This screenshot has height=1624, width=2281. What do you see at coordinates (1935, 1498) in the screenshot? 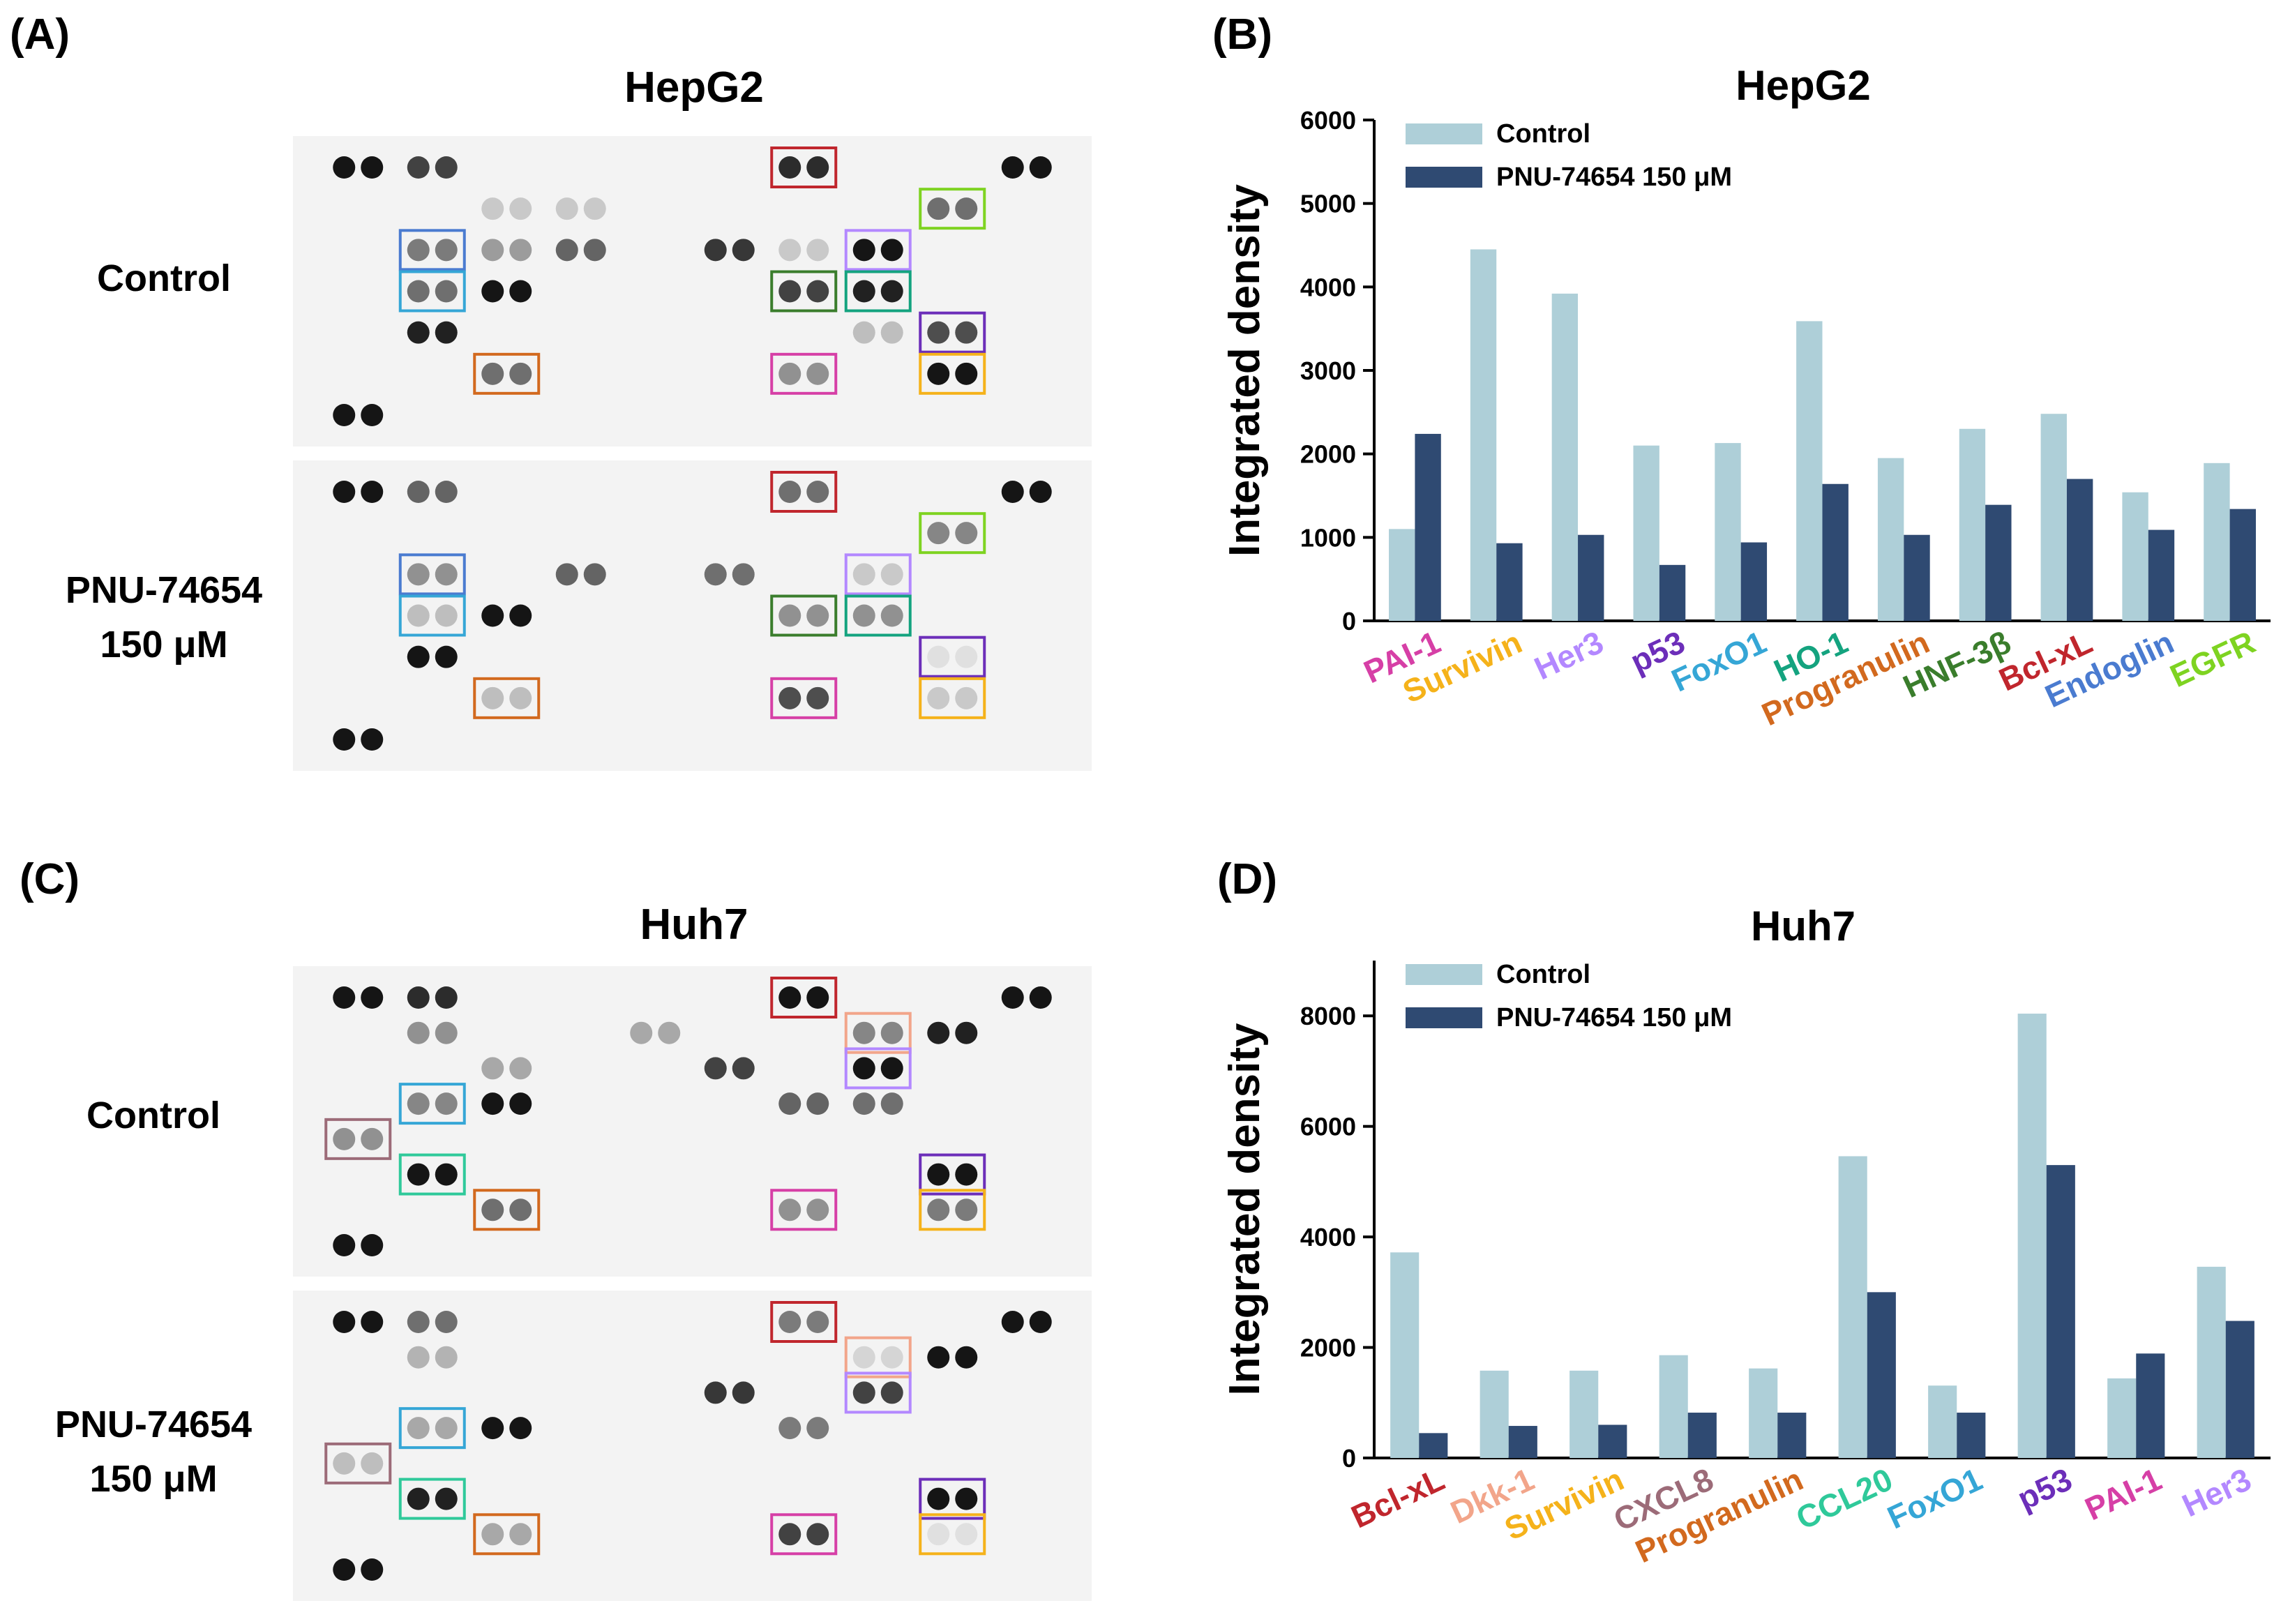
I see `chart-d-category-label-6: FoxO1` at bounding box center [1935, 1498].